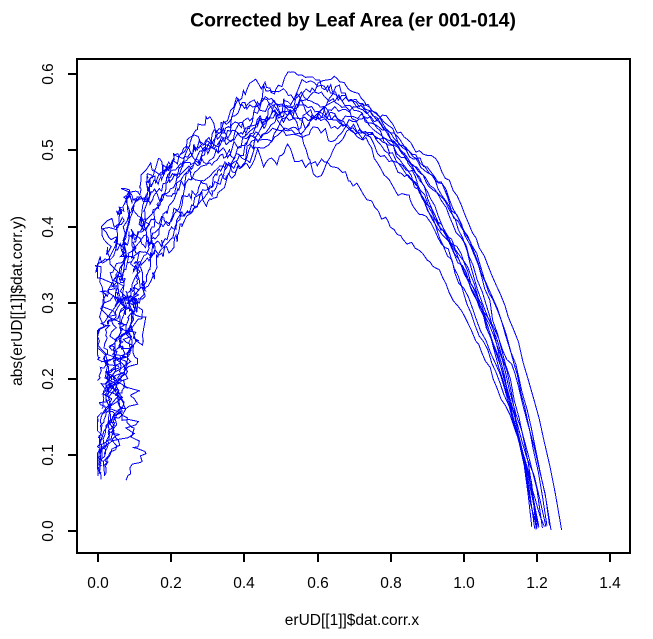 Image resolution: width=653 pixels, height=639 pixels. I want to click on svg-text: 0.8, so click(391, 583).